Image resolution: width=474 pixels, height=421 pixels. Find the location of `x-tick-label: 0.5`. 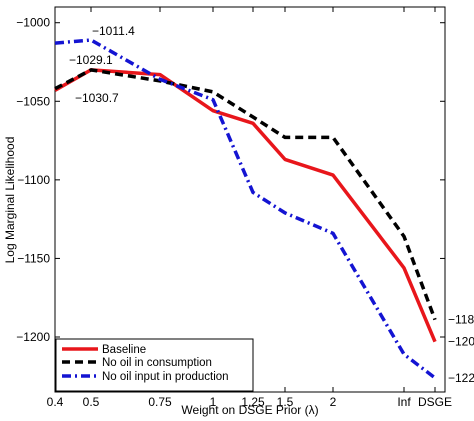

x-tick-label: 0.5 is located at coordinates (91, 402).